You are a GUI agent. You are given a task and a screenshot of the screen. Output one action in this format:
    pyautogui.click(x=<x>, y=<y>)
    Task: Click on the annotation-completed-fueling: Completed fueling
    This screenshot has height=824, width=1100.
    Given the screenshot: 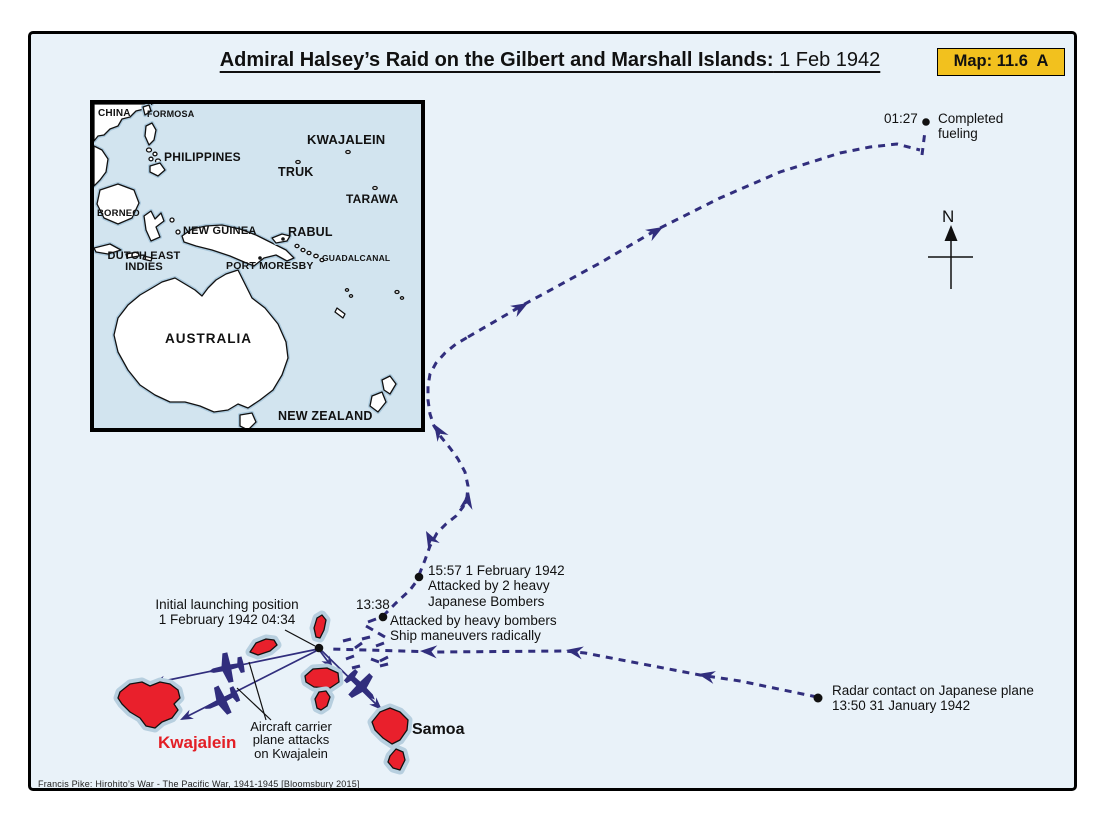 What is the action you would take?
    pyautogui.click(x=971, y=126)
    